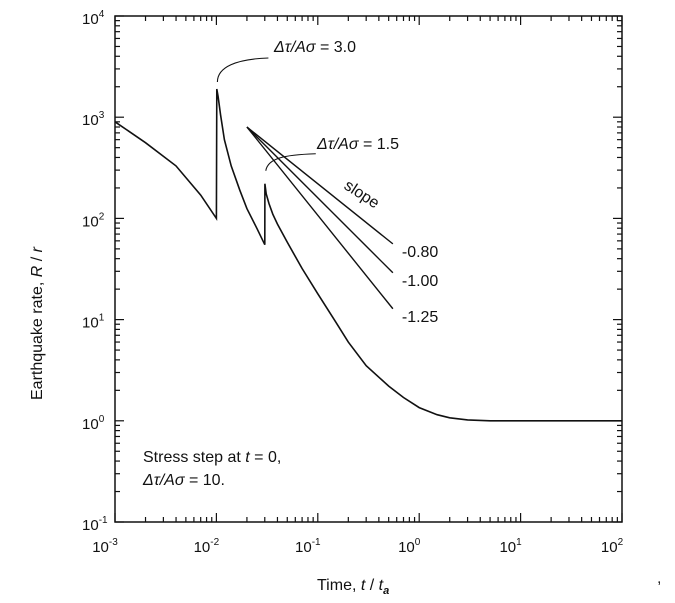 The width and height of the screenshot is (675, 603). I want to click on slope-lines: -0.80 -1.00 -1.25, so click(342, 226).